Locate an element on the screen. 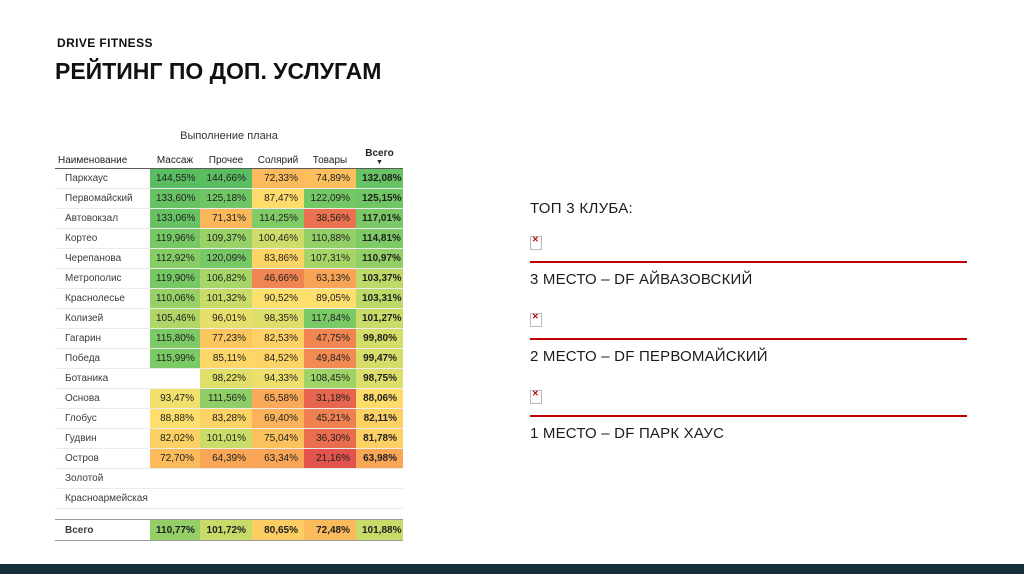  value-cell: 36,30% is located at coordinates (330, 438).